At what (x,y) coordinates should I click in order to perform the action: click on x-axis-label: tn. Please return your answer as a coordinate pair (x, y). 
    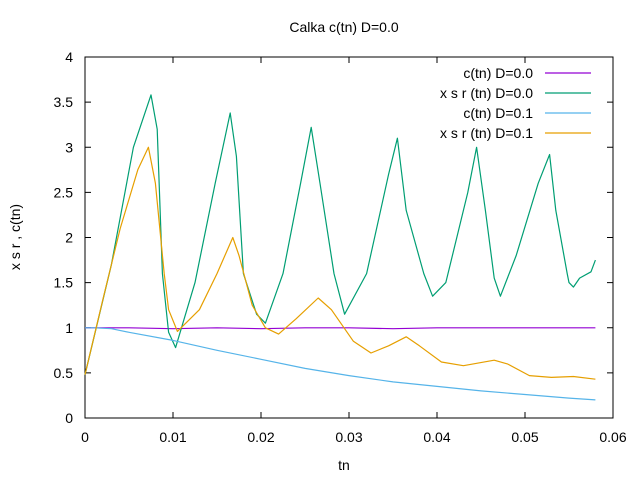
    Looking at the image, I should click on (344, 465).